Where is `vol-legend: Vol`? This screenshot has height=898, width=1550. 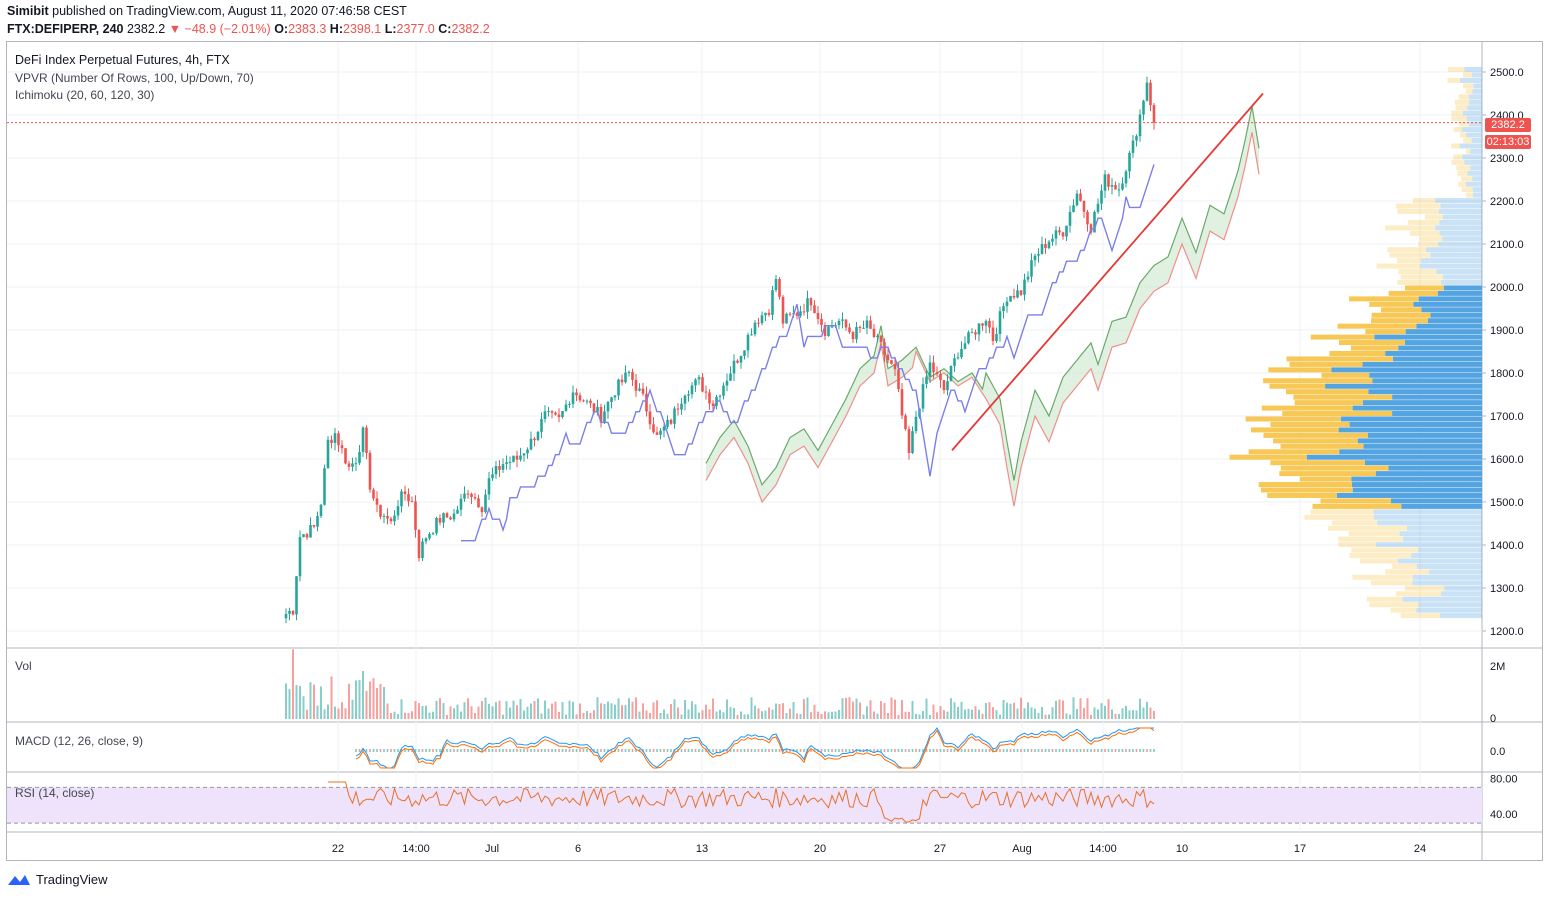
vol-legend: Vol is located at coordinates (23, 666).